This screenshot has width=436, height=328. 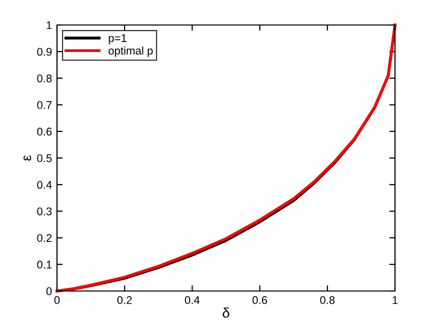 What do you see at coordinates (28, 158) in the screenshot?
I see `y-axis-title: ε` at bounding box center [28, 158].